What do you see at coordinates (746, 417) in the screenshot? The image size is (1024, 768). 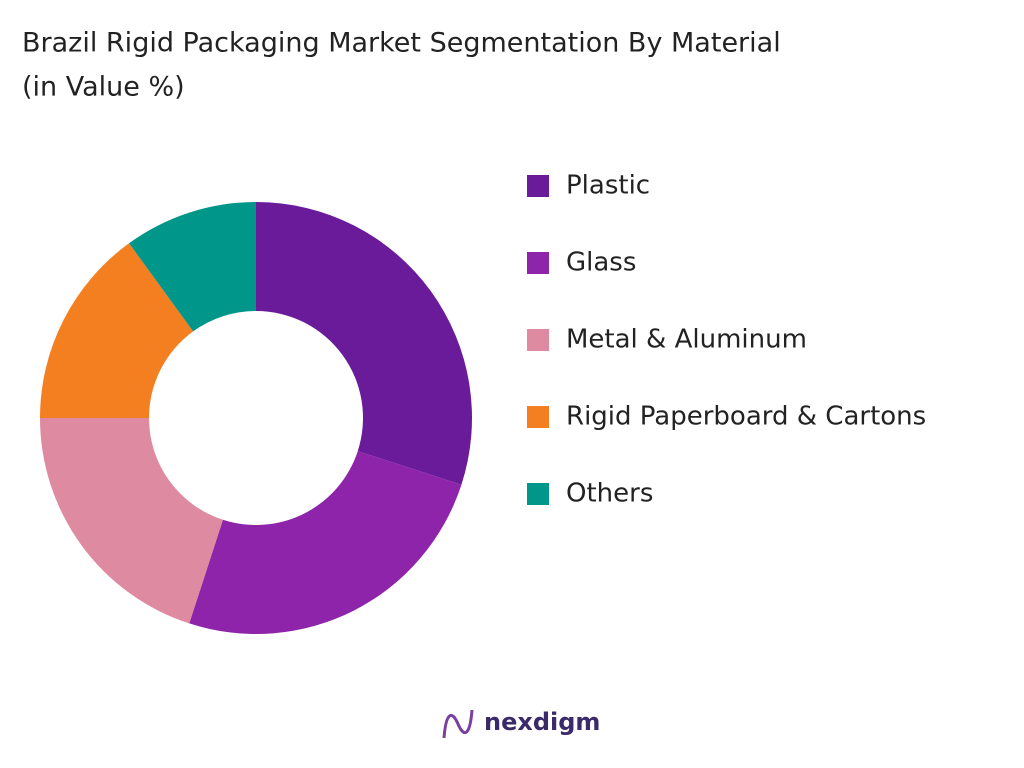 I see `legend-label: Rigid Paperboard & Cartons` at bounding box center [746, 417].